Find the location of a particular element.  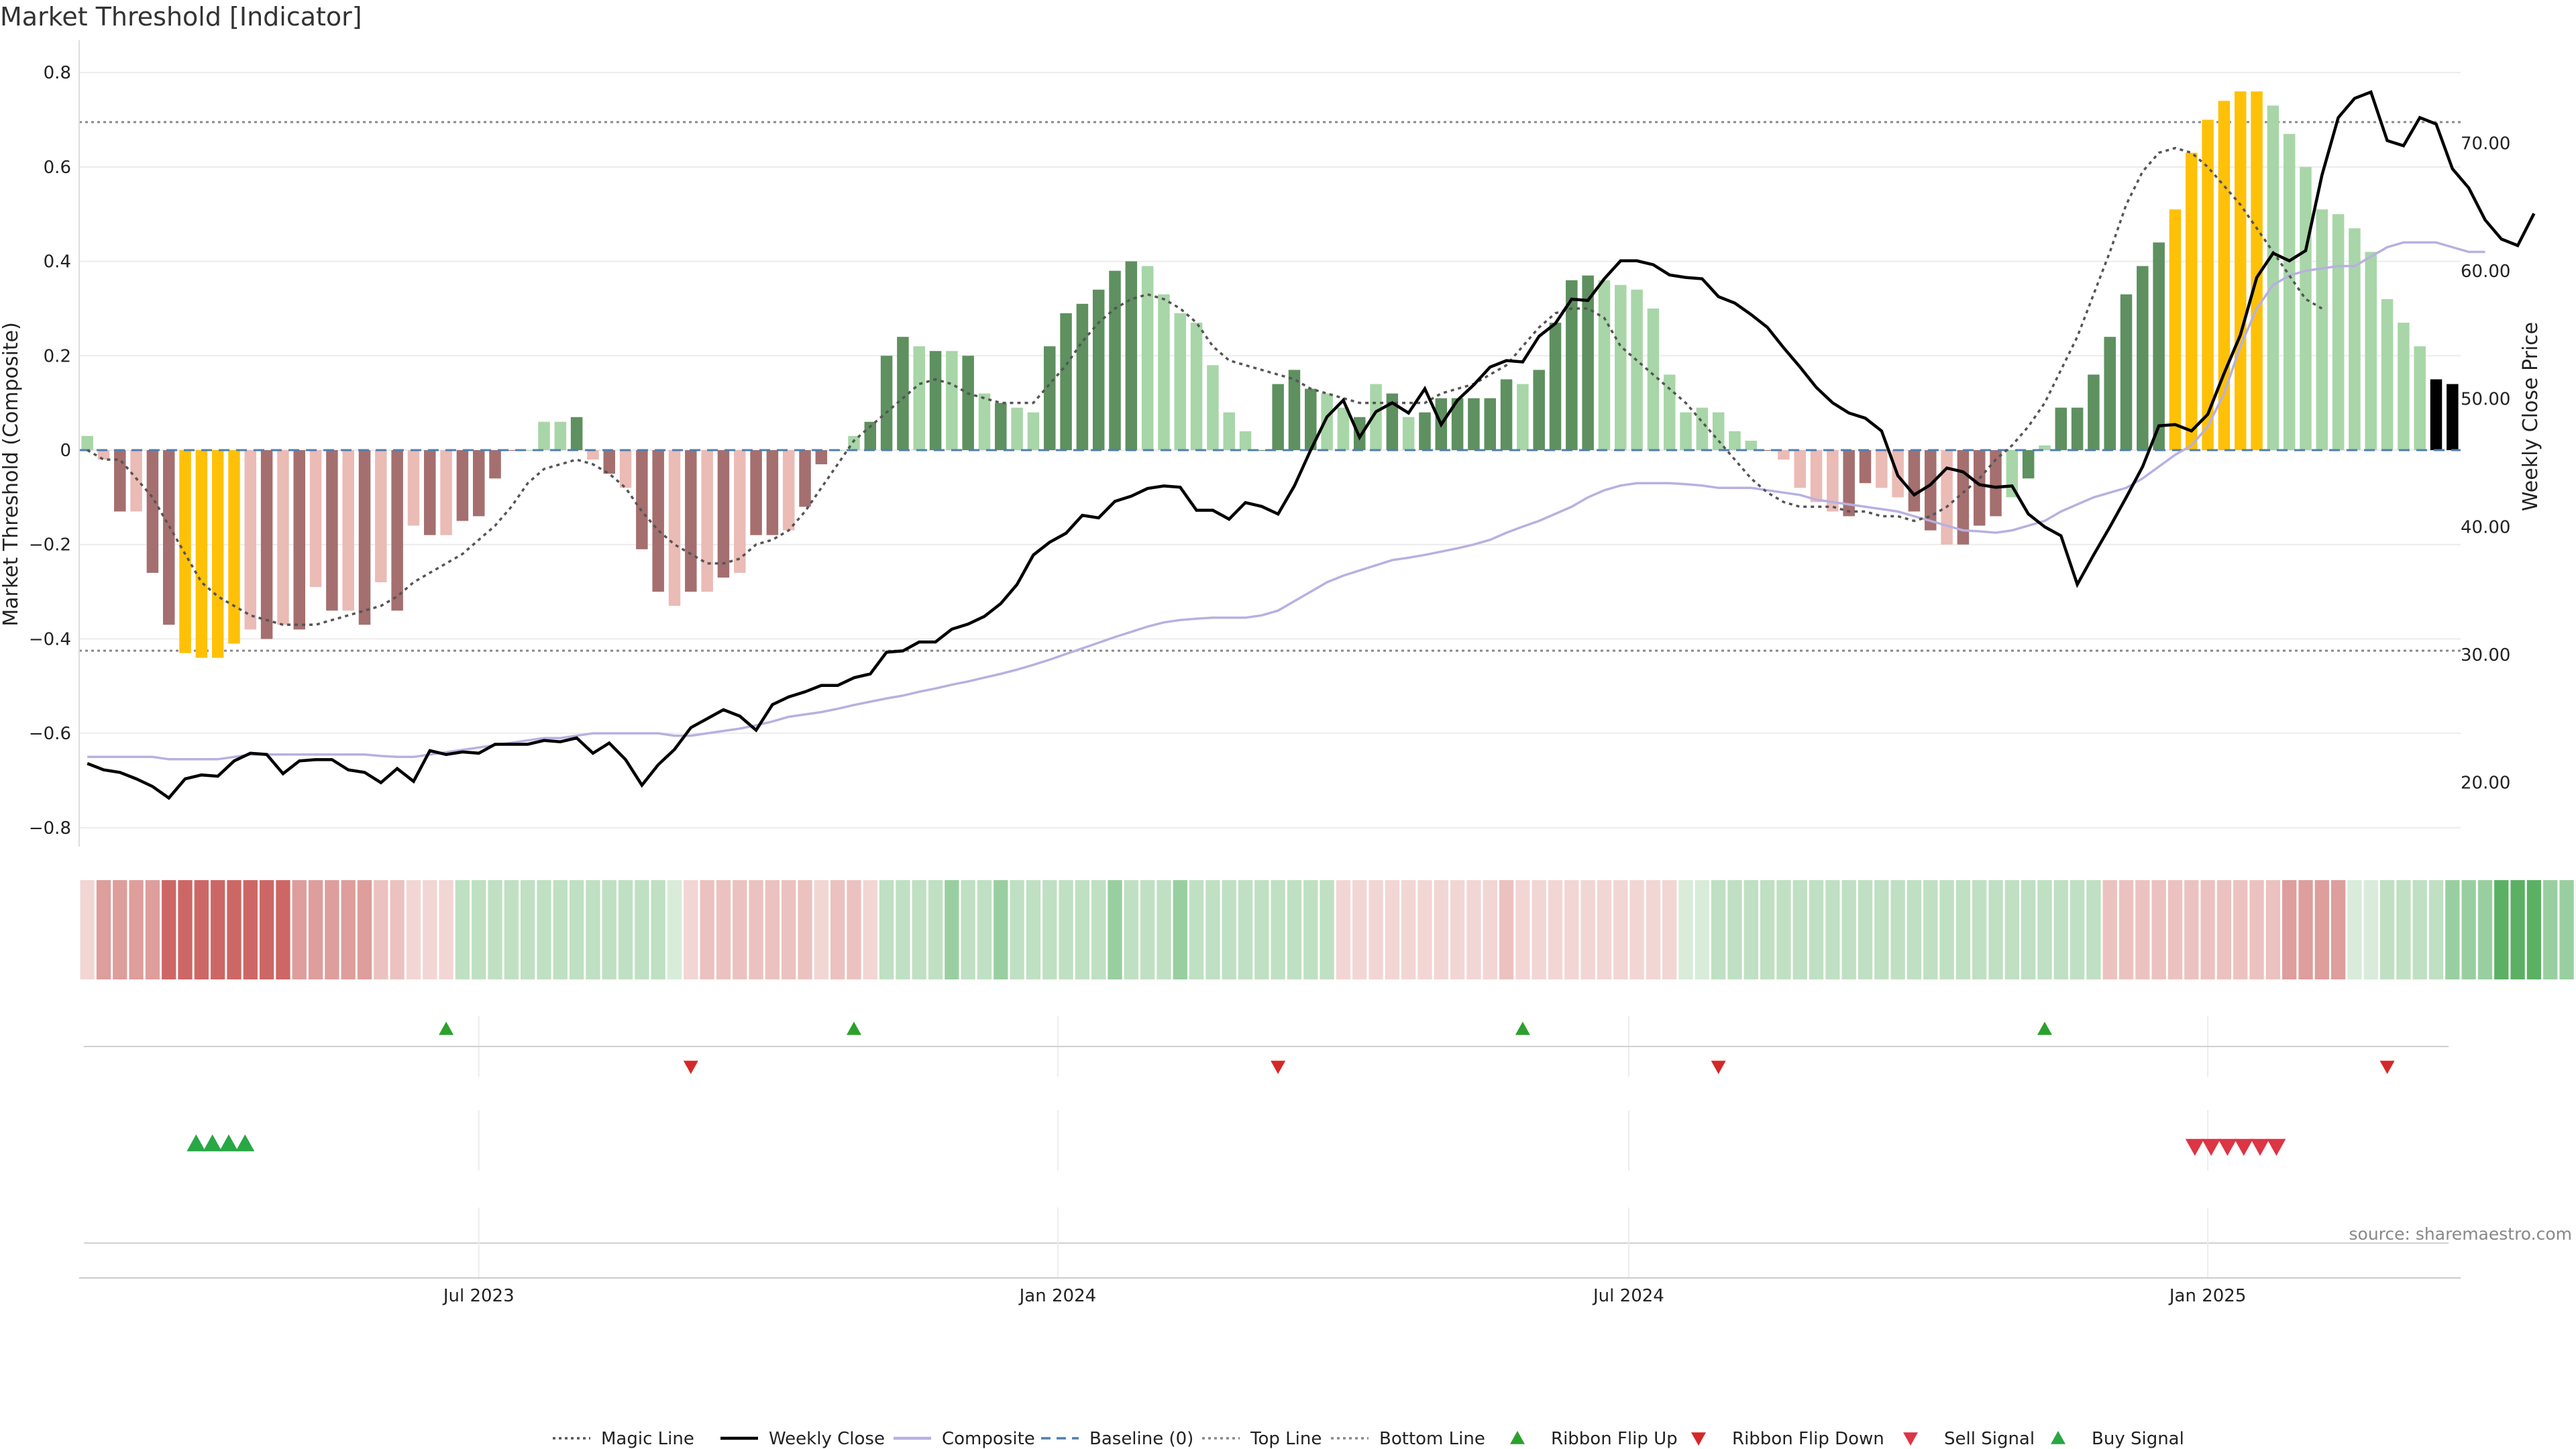

y-left-tick-label: 0.2 is located at coordinates (57, 356).